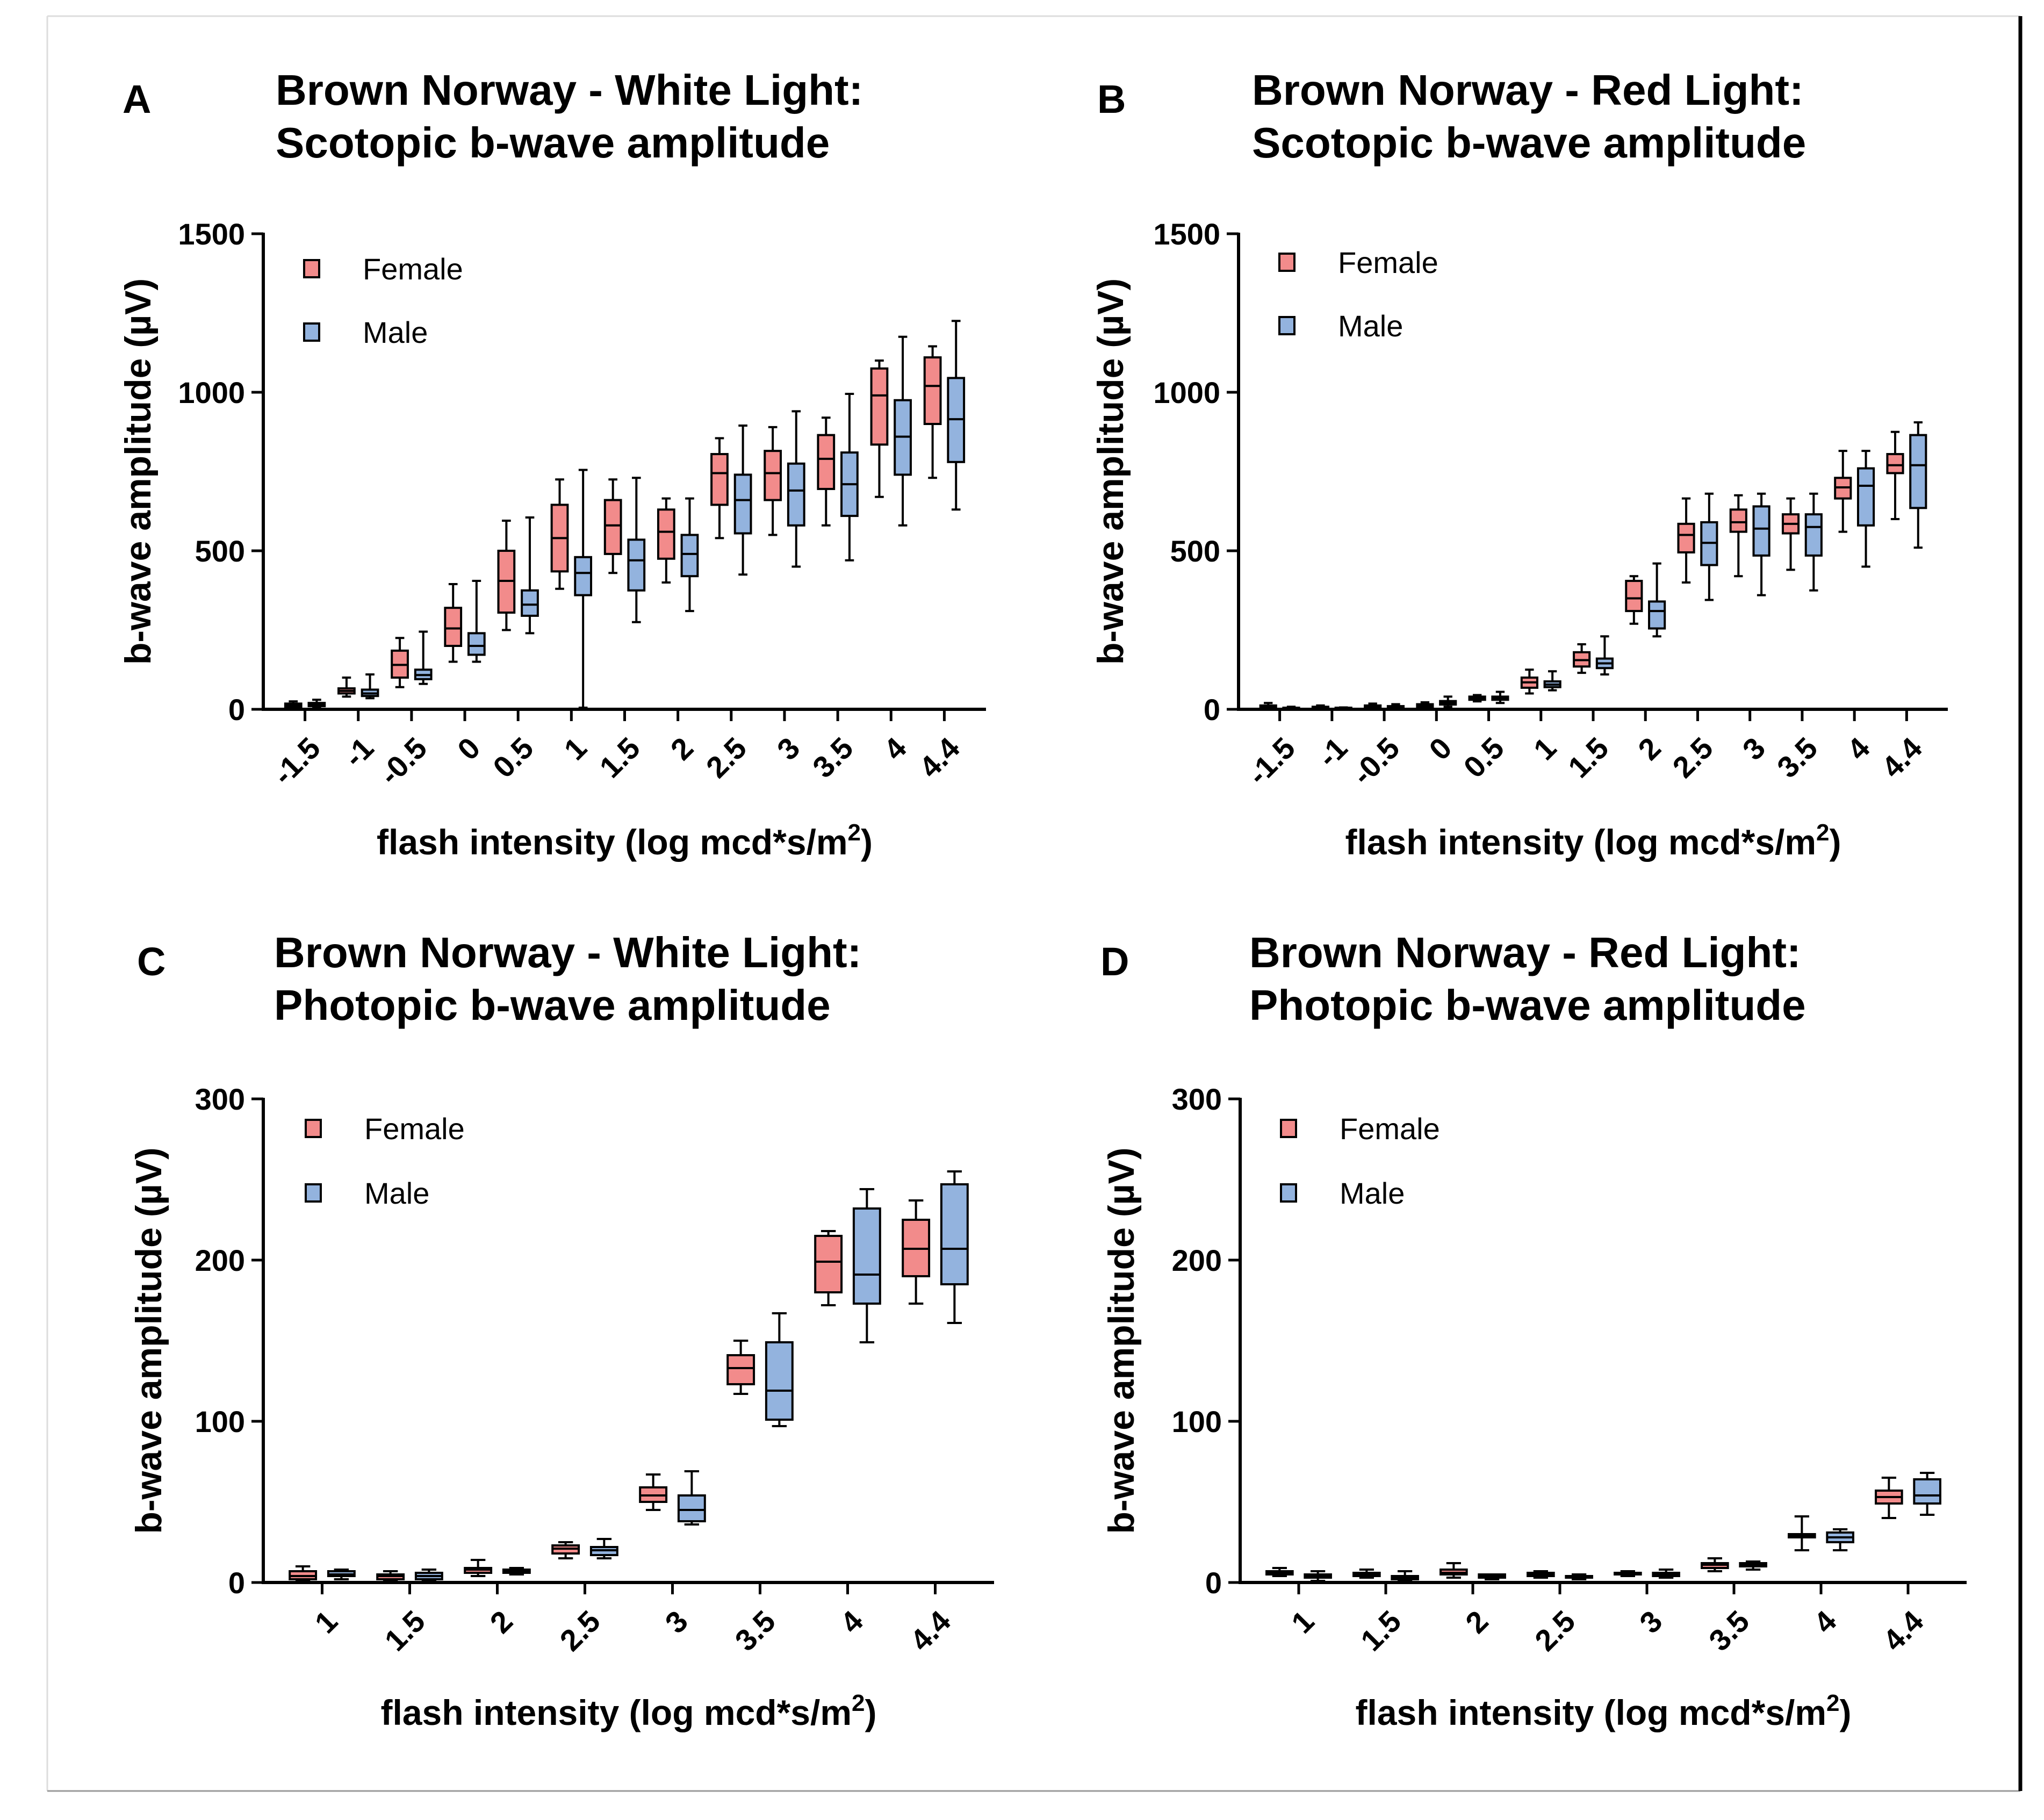 This screenshot has height=1820, width=2044. What do you see at coordinates (1529, 143) in the screenshot?
I see `chart-title-line2: Scotopic b-wave amplitude` at bounding box center [1529, 143].